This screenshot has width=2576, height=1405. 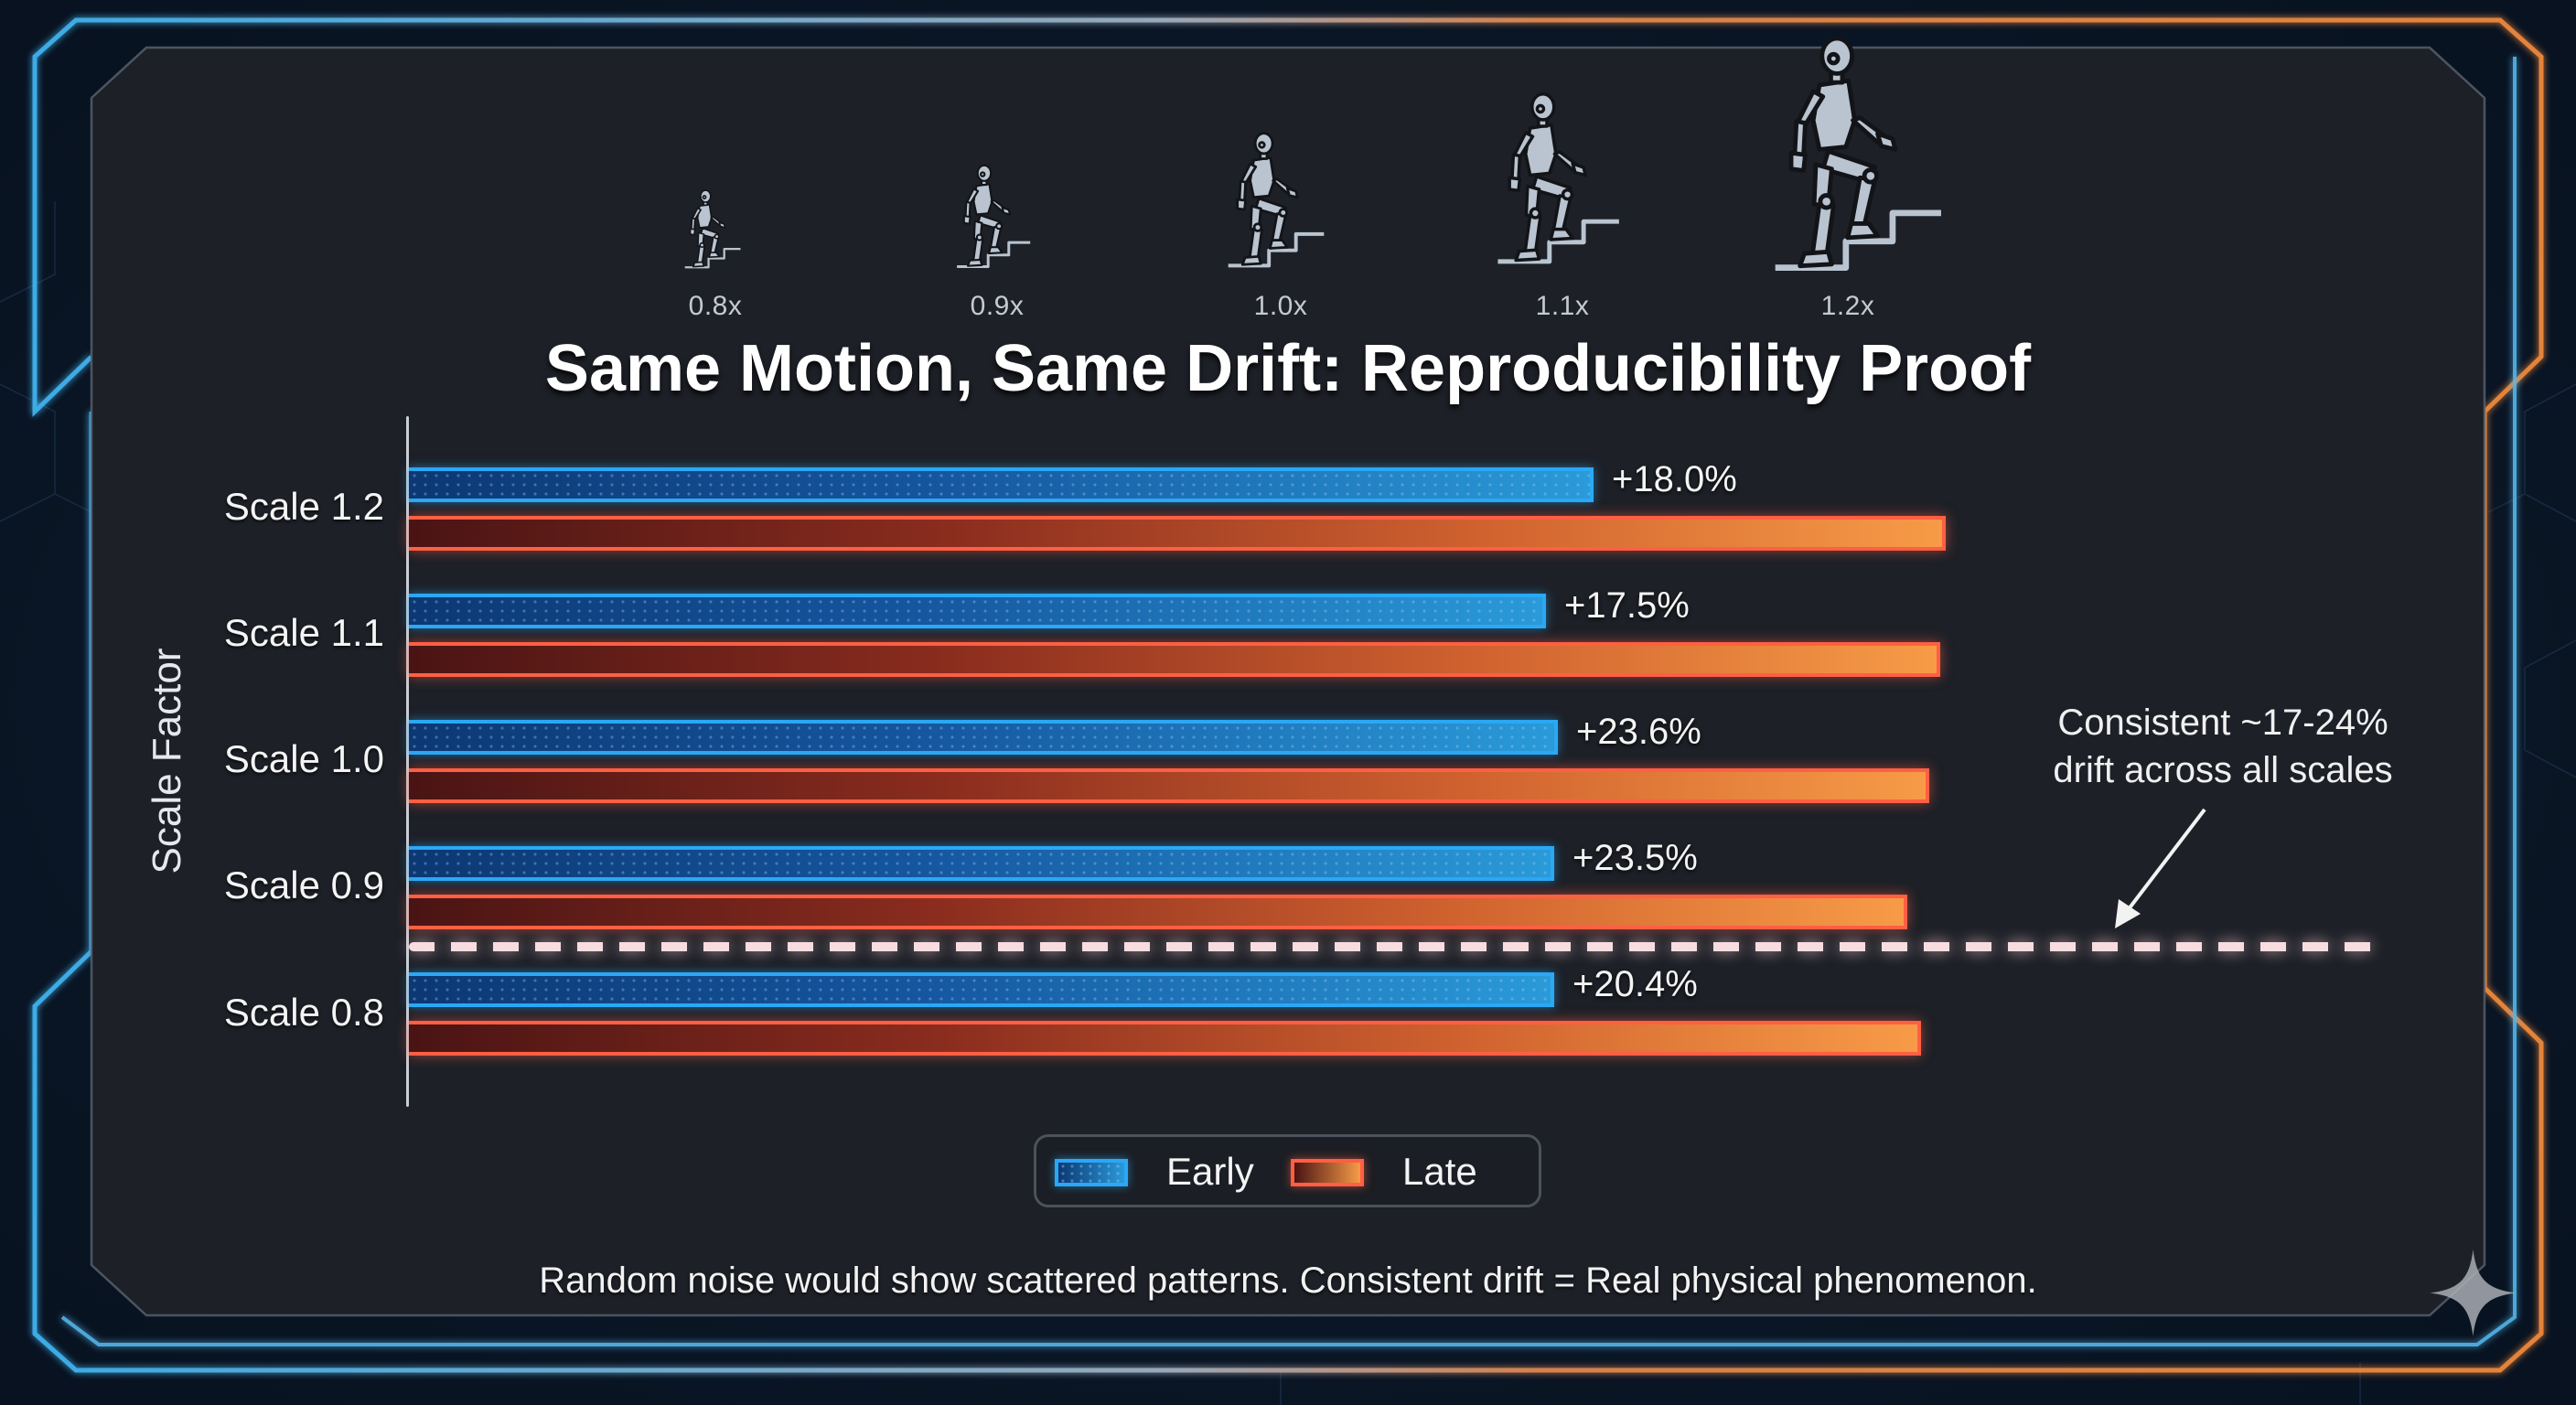 I want to click on robot-stair-icon-1-0x, so click(x=1276, y=199).